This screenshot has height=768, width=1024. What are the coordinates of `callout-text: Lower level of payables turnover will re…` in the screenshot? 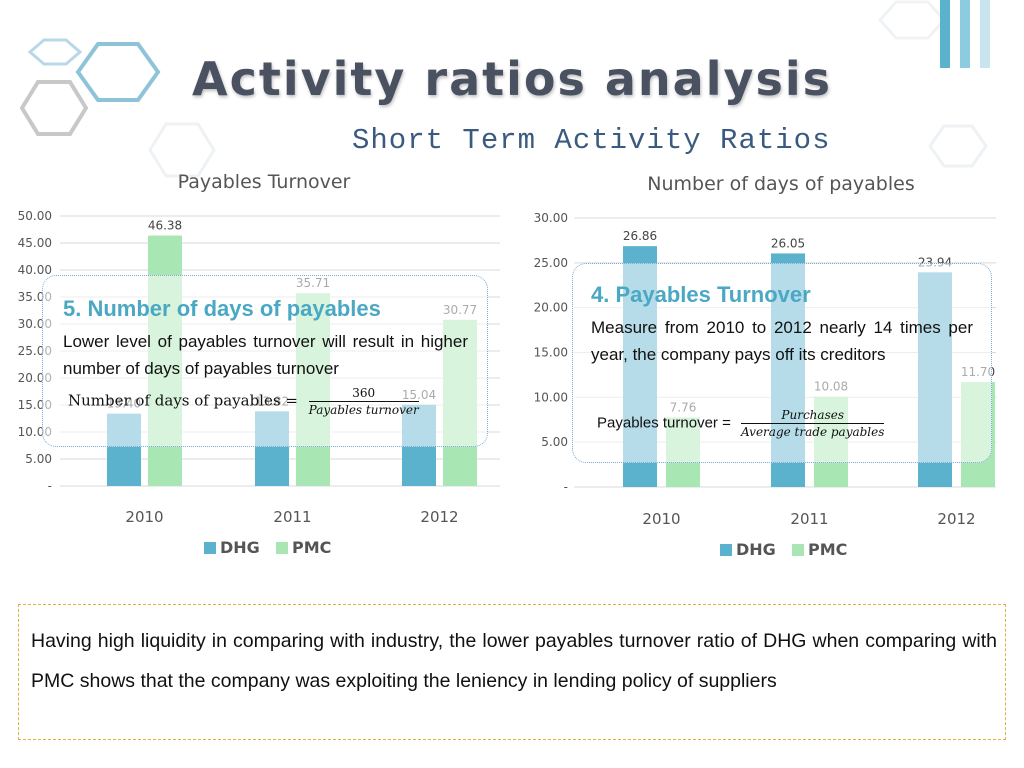 It's located at (265, 355).